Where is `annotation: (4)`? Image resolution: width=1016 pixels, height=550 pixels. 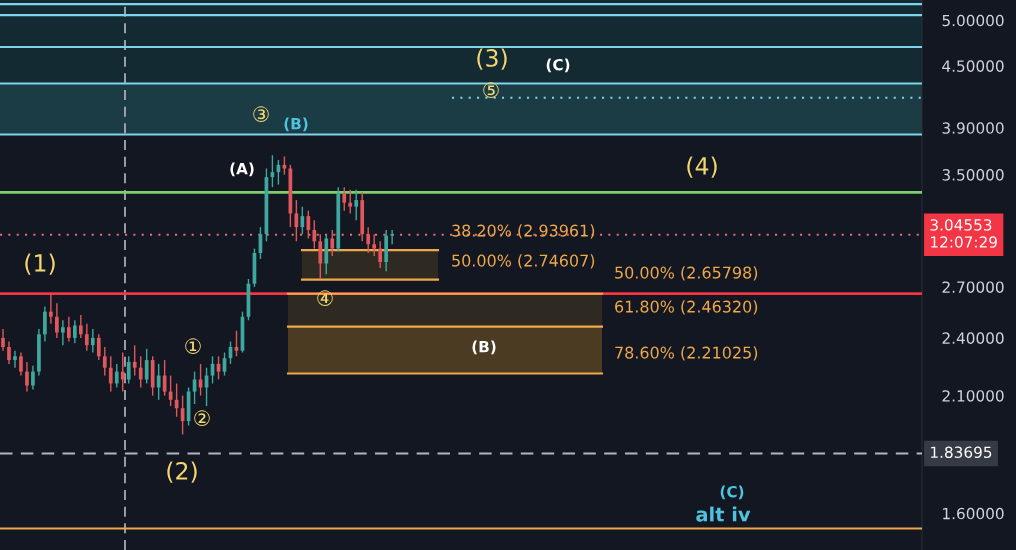
annotation: (4) is located at coordinates (702, 167).